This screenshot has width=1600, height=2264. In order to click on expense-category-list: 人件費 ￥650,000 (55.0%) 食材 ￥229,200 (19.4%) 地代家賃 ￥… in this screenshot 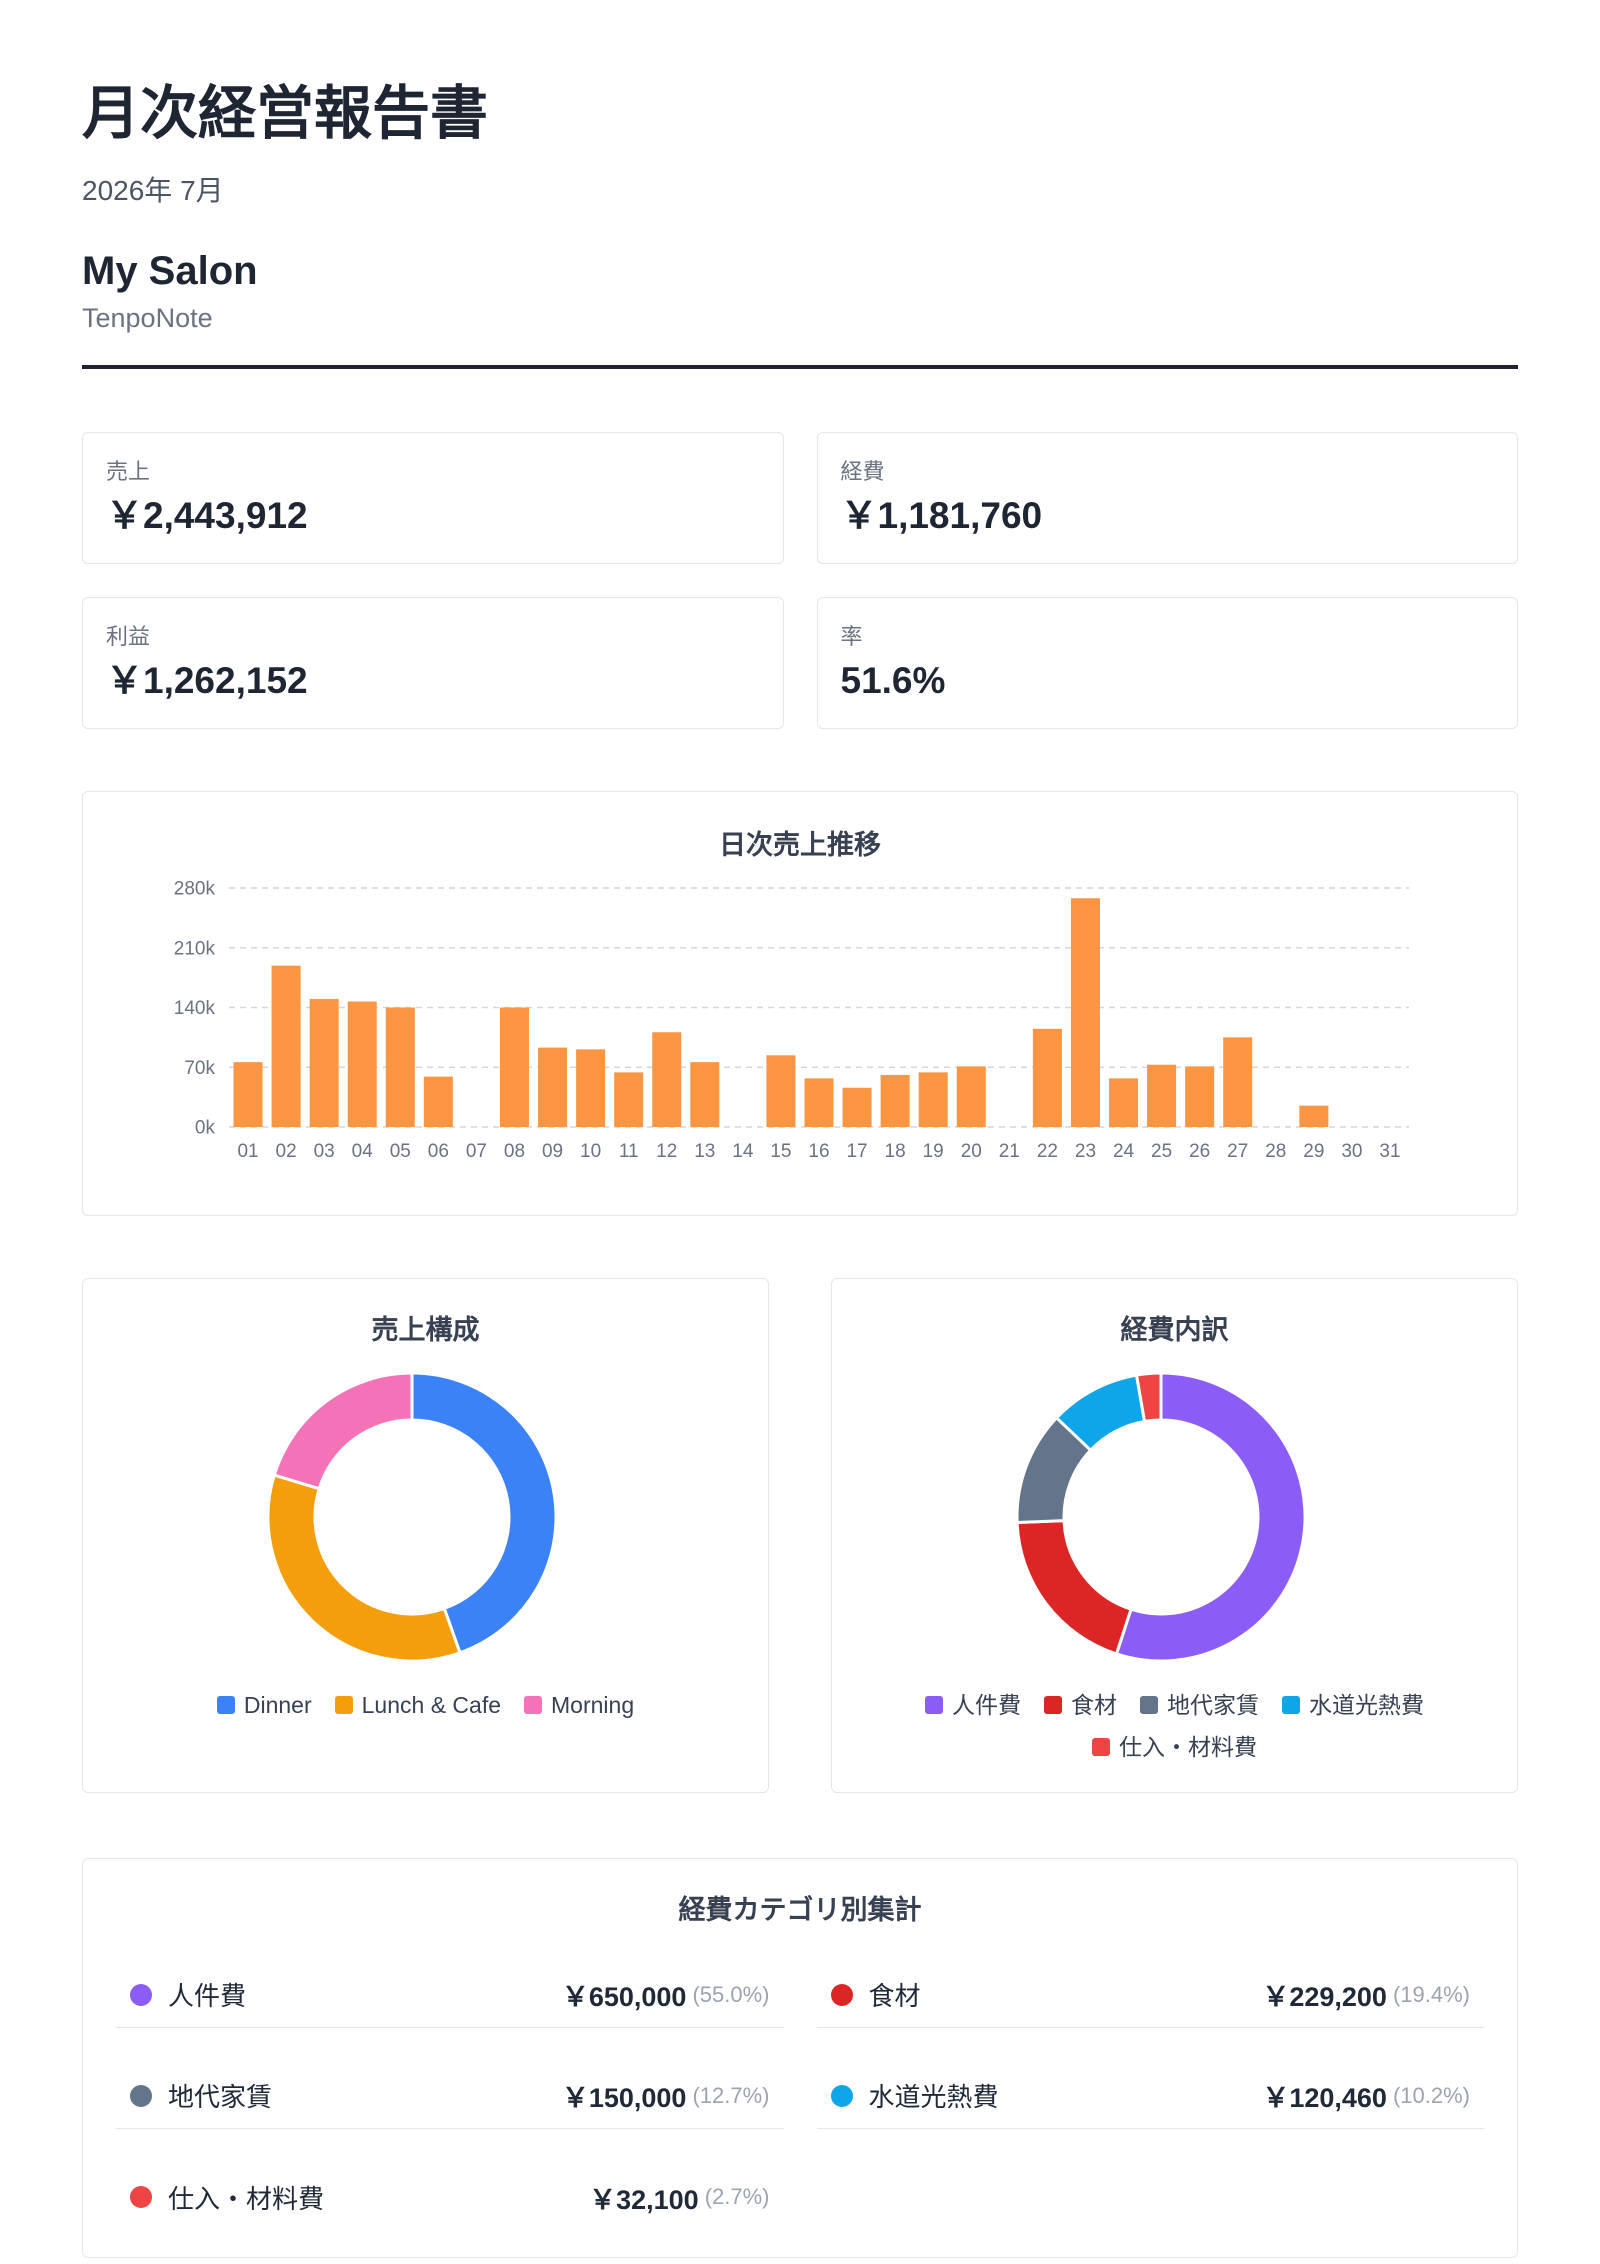, I will do `click(800, 2096)`.